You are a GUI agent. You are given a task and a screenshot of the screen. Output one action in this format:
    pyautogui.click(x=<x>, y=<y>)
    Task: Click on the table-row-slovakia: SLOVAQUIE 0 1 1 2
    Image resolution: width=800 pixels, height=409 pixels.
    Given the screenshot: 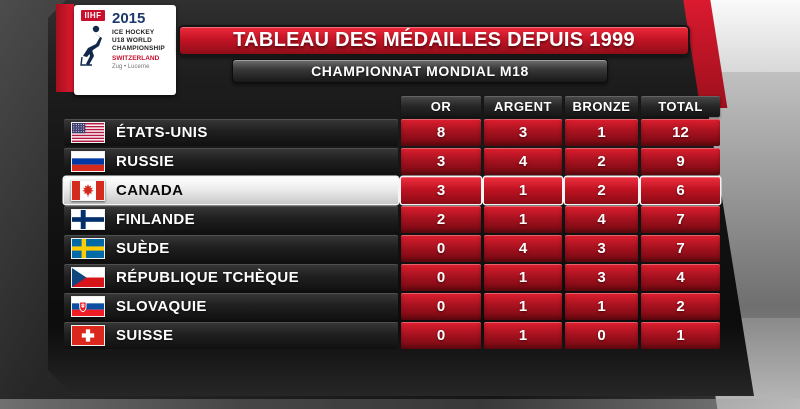 What is the action you would take?
    pyautogui.click(x=392, y=306)
    